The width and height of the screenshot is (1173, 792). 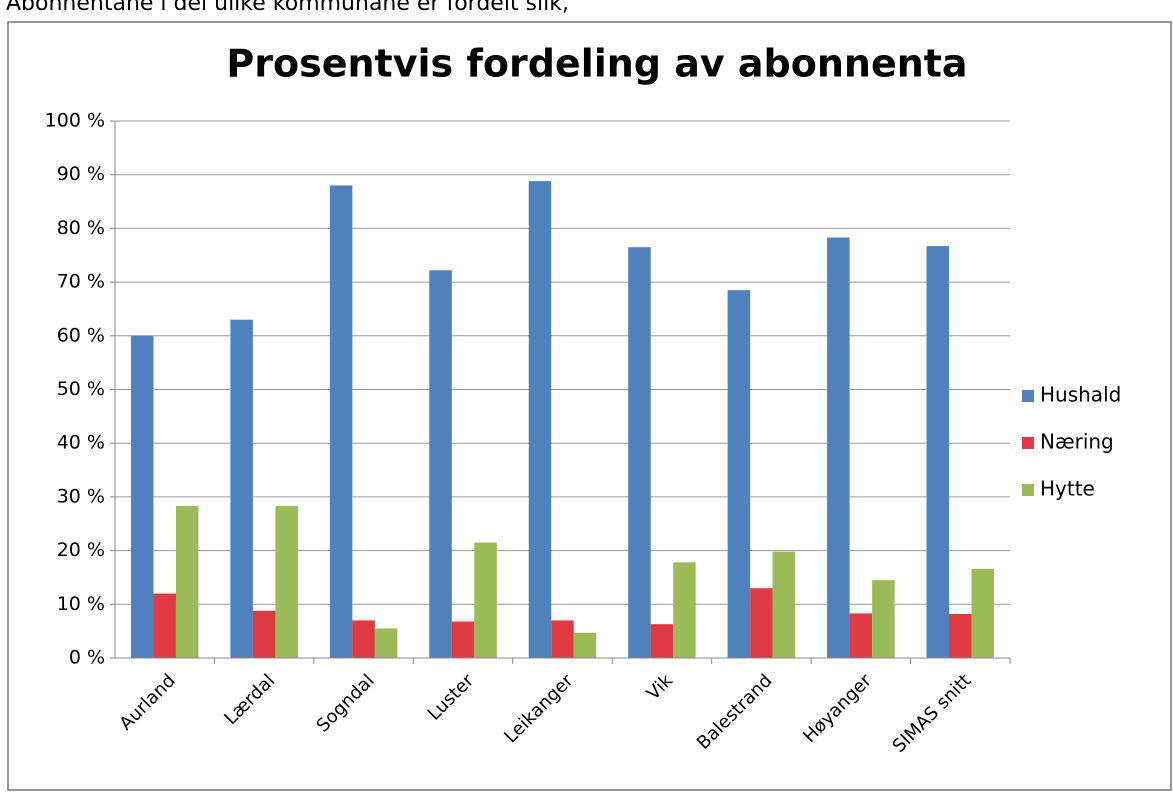 What do you see at coordinates (596, 64) in the screenshot?
I see `chart-title: Prosentvis fordeling av abonnenta` at bounding box center [596, 64].